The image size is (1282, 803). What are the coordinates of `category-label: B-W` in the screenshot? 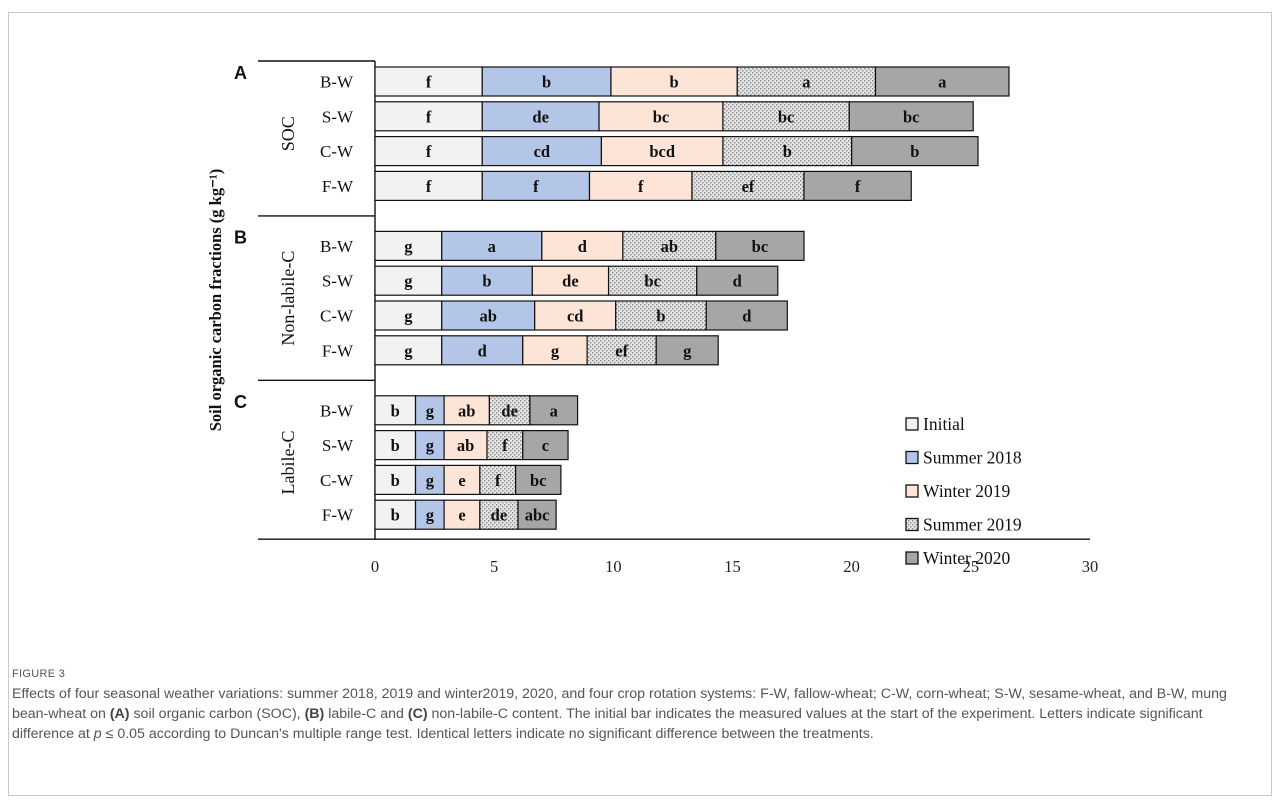 It's located at (337, 246).